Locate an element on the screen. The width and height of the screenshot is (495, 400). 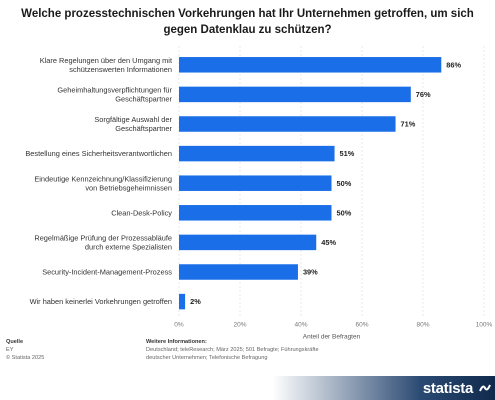
statista-wave-icon is located at coordinates (485, 388).